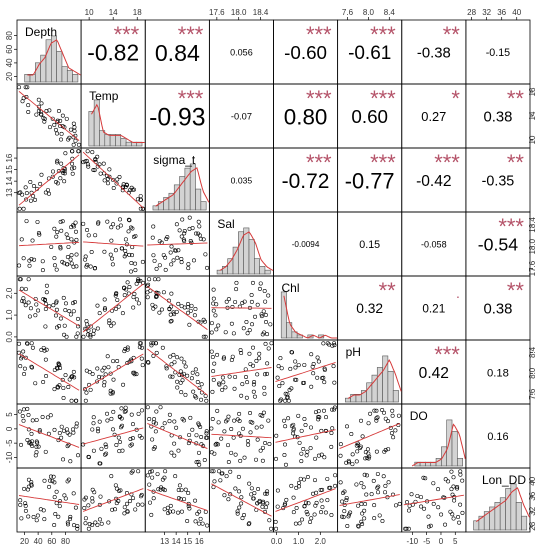 The image size is (550, 552). I want to click on variable-name: Depth, so click(41, 32).